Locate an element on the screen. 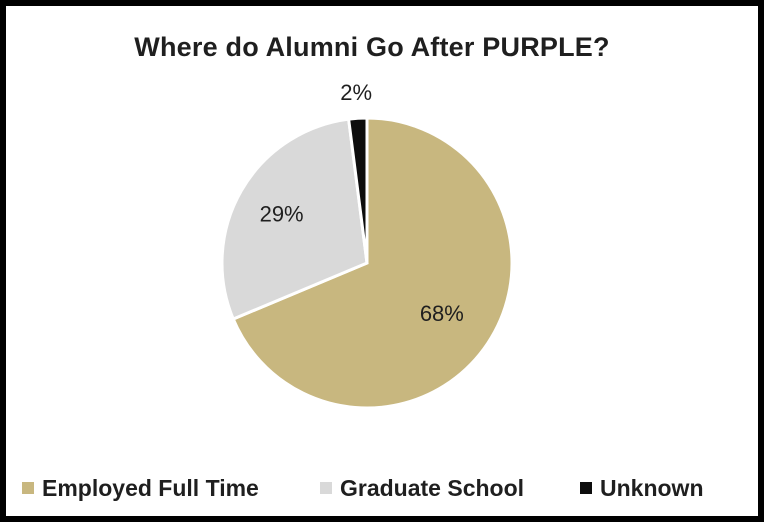 This screenshot has width=764, height=522. legend-label-graduate: Graduate School is located at coordinates (432, 487).